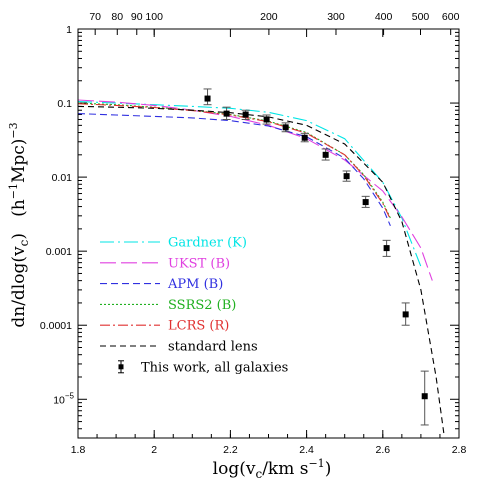  I want to click on x-tick-label: 2.8, so click(459, 450).